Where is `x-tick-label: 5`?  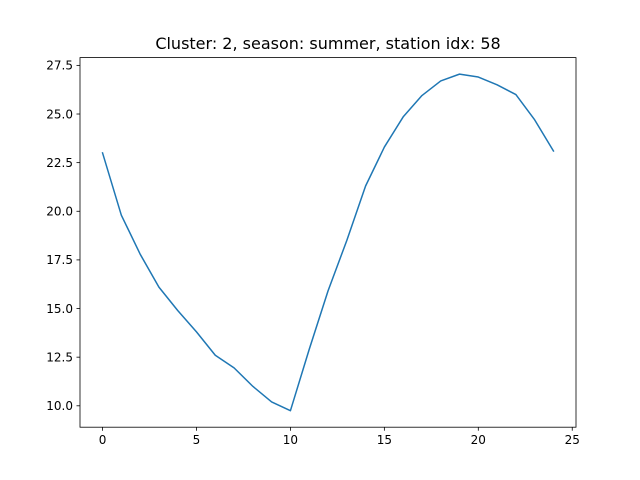
x-tick-label: 5 is located at coordinates (197, 440).